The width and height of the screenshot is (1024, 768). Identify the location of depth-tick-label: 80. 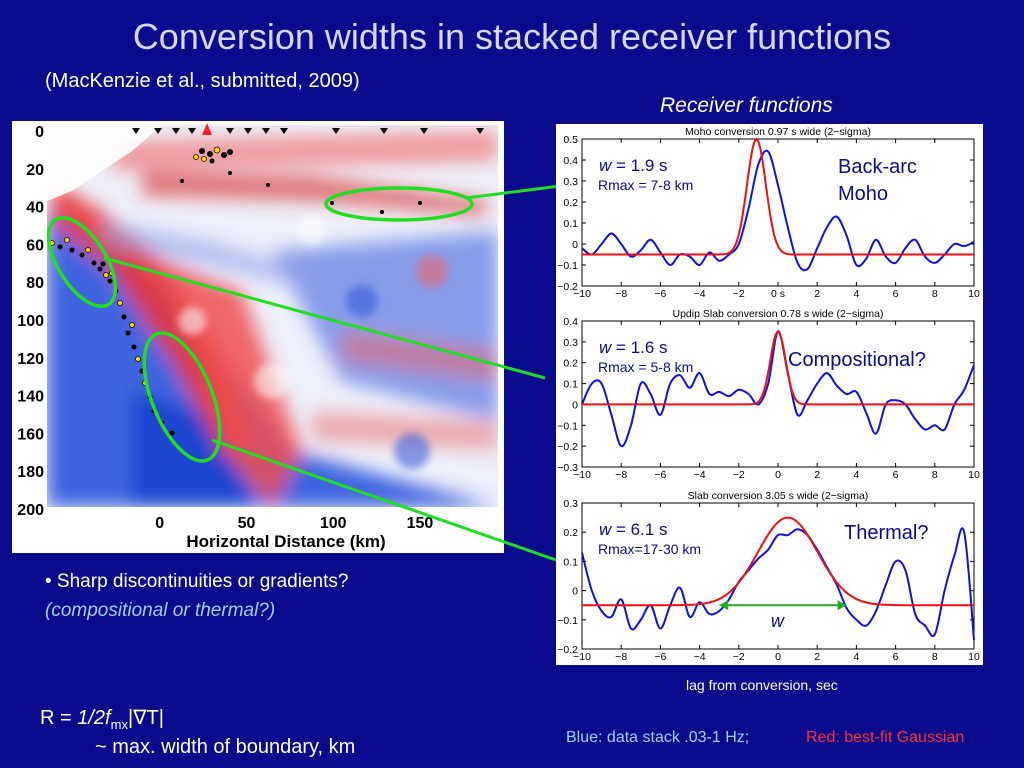
(35, 283).